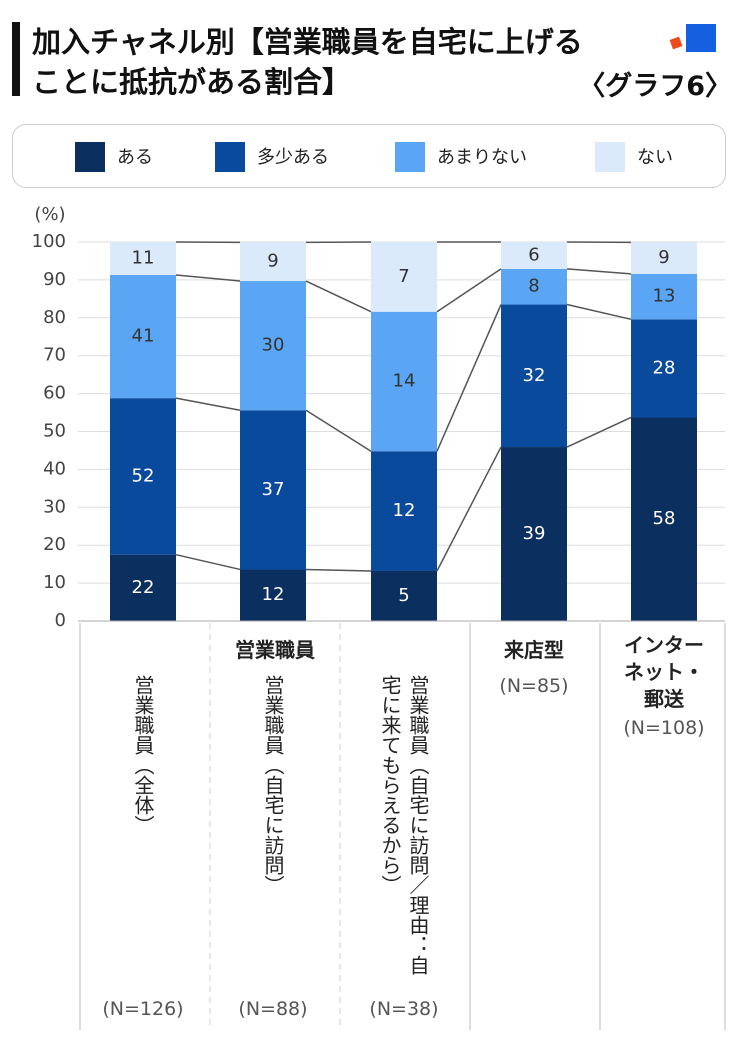 This screenshot has height=1042, width=750. Describe the element at coordinates (273, 1009) in the screenshot. I see `n-label: (N=88)` at that location.